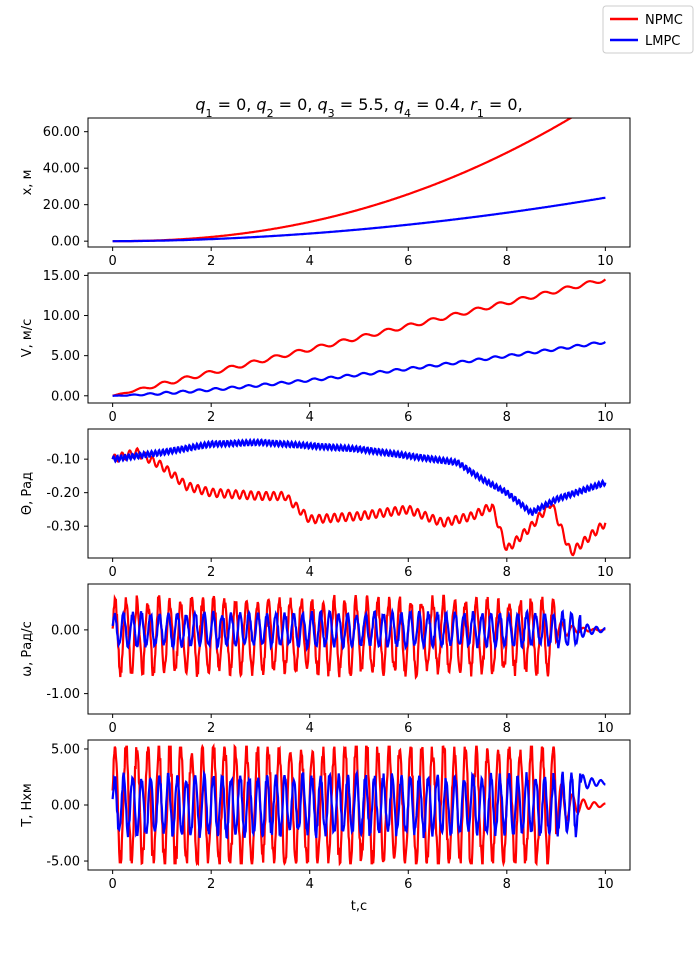 The width and height of the screenshot is (700, 977). I want to click on subplot-x: 0 2 4 6 8 10 0.00 20.00 40.00 60.00 x, м, so click(325, 193).